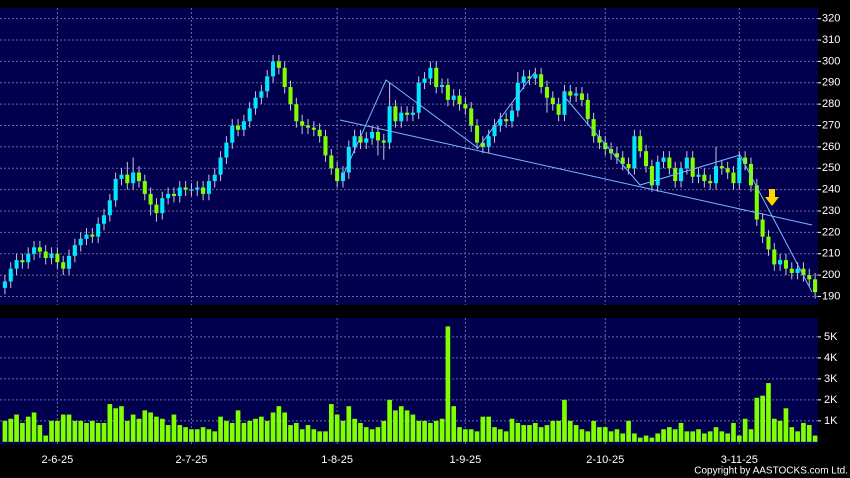 The image size is (850, 478). What do you see at coordinates (831, 19) in the screenshot?
I see `y-tick-label: 320` at bounding box center [831, 19].